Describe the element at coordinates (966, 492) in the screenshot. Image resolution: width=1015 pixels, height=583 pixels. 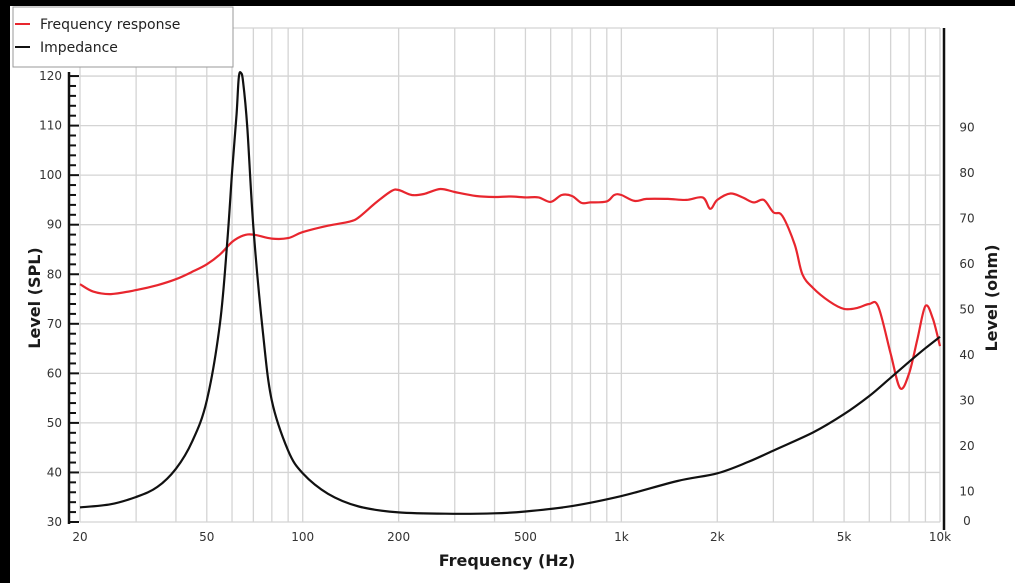
I see `right-axis-tick-label: 10` at that location.